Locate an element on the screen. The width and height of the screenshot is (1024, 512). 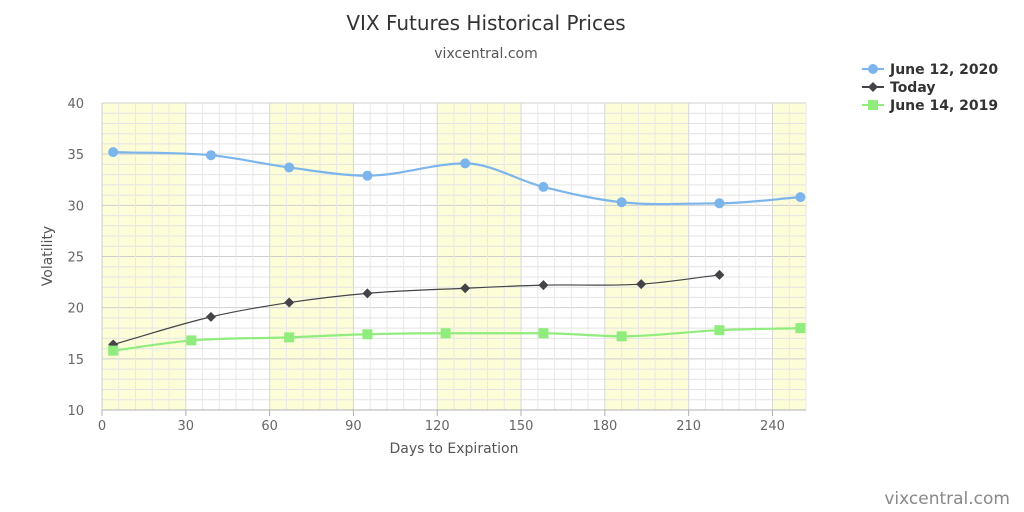
chart-subtitle: vixcentral.com is located at coordinates (485, 54).